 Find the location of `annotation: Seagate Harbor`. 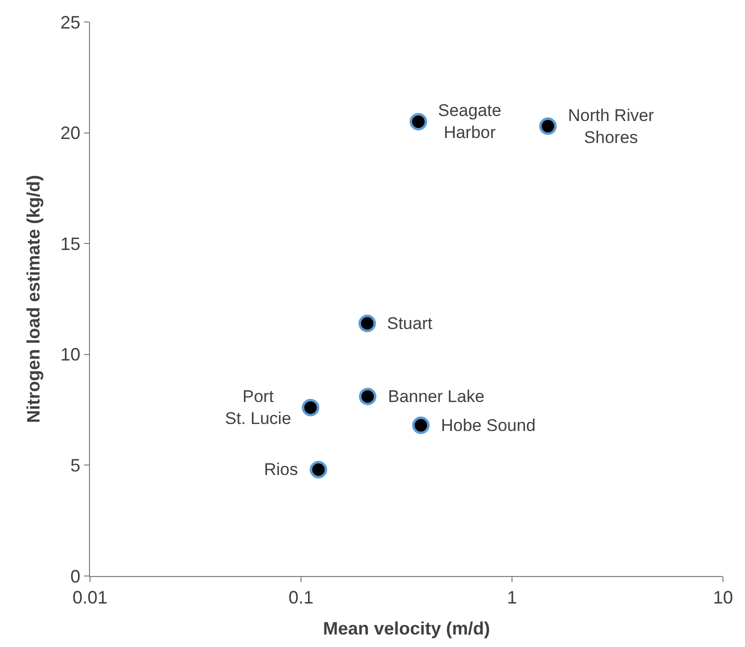

annotation: Seagate Harbor is located at coordinates (470, 121).